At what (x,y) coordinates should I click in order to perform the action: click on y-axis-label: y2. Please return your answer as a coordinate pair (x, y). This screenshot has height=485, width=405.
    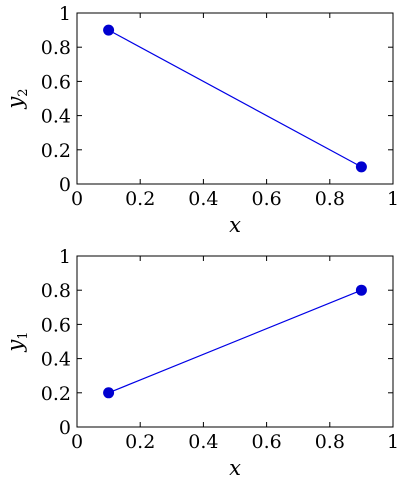
    Looking at the image, I should click on (17, 98).